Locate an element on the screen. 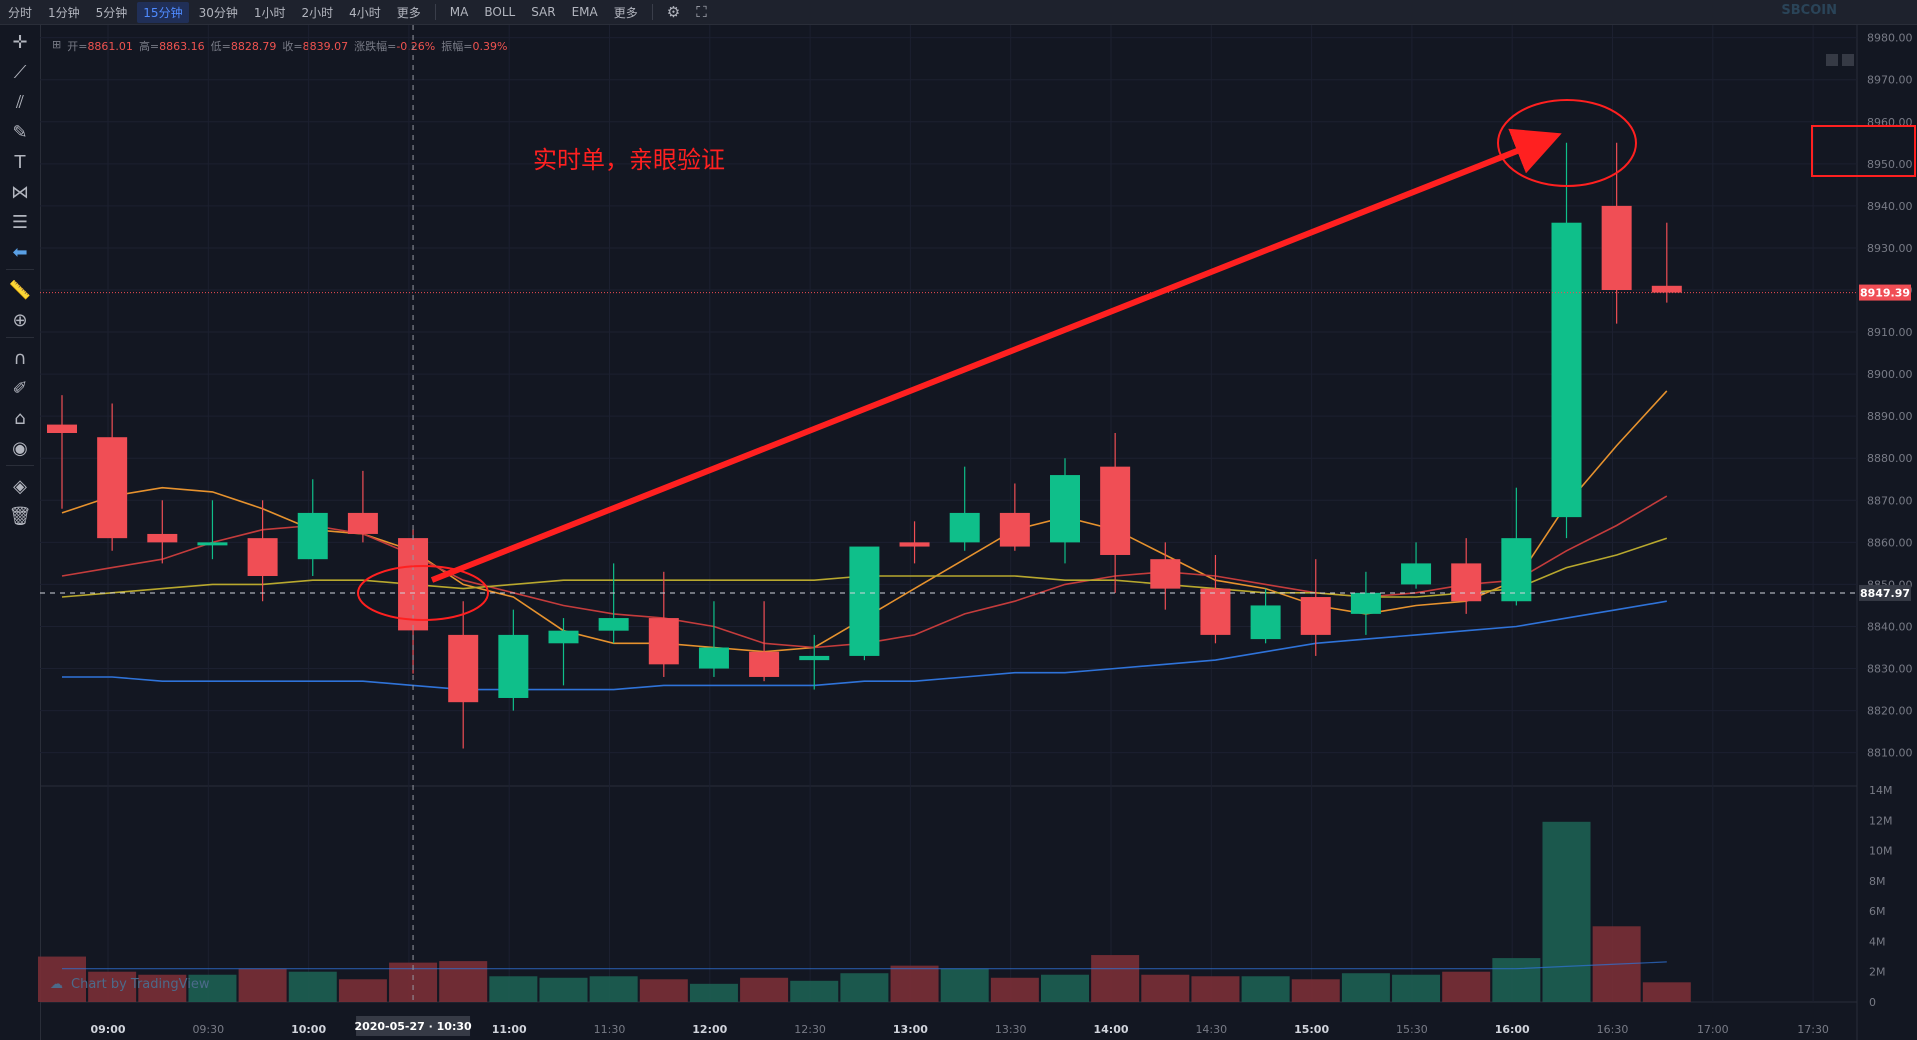  time-tick-label: 16:30 is located at coordinates (1613, 1029).